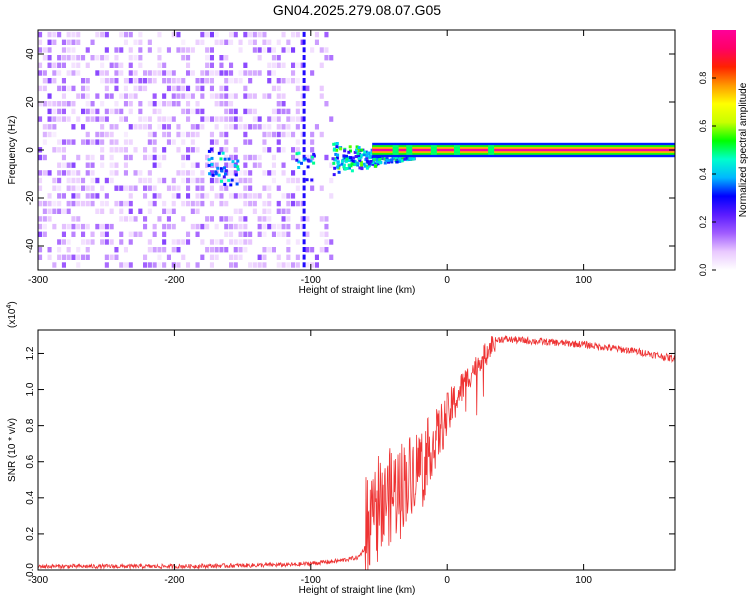 The width and height of the screenshot is (750, 600). Describe the element at coordinates (174, 580) in the screenshot. I see `x-tick-label: -200` at that location.